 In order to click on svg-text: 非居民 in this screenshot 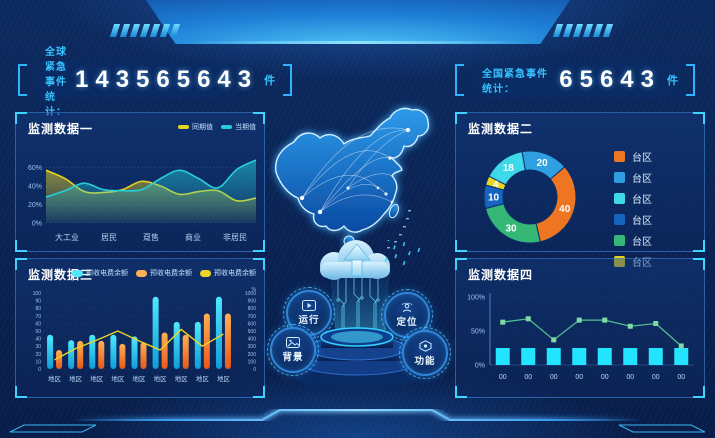, I will do `click(235, 237)`.